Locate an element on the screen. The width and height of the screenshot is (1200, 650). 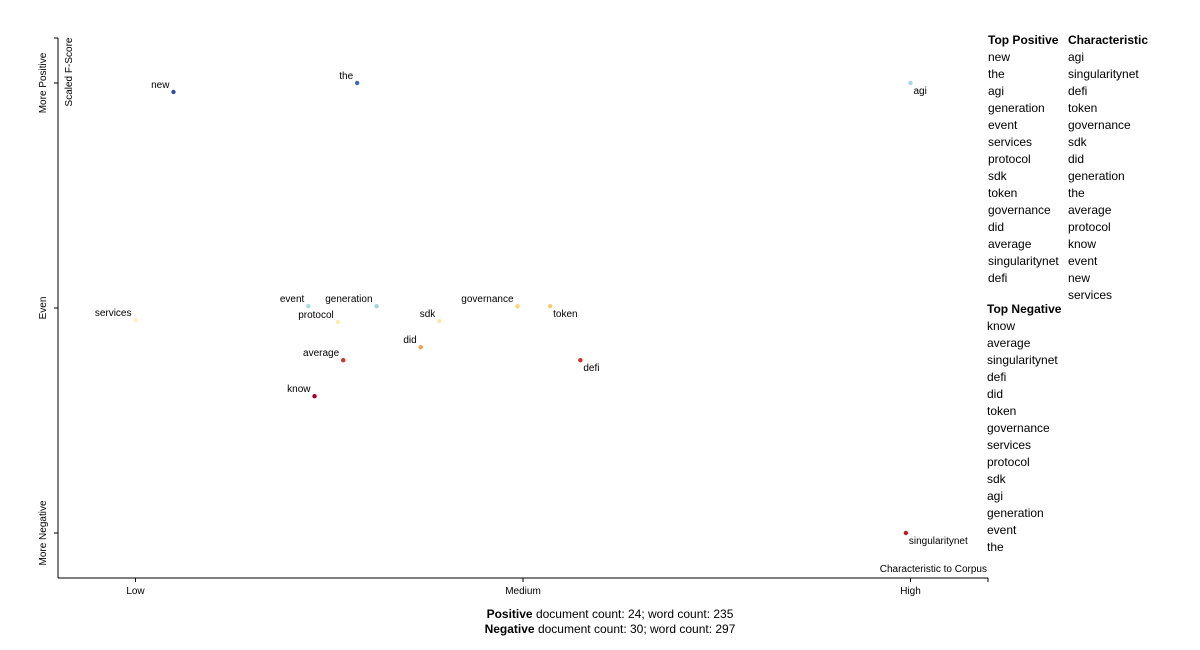
y-axis-title: Scaled F-Score is located at coordinates (69, 71).